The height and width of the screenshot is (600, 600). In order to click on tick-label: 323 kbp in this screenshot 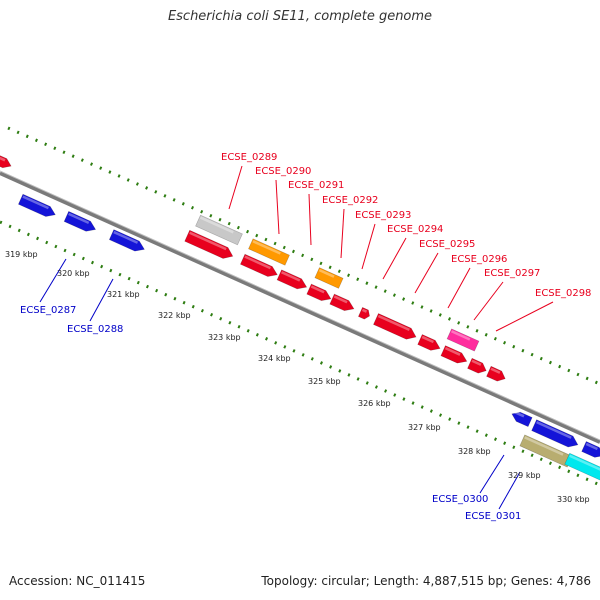, I will do `click(224, 337)`.